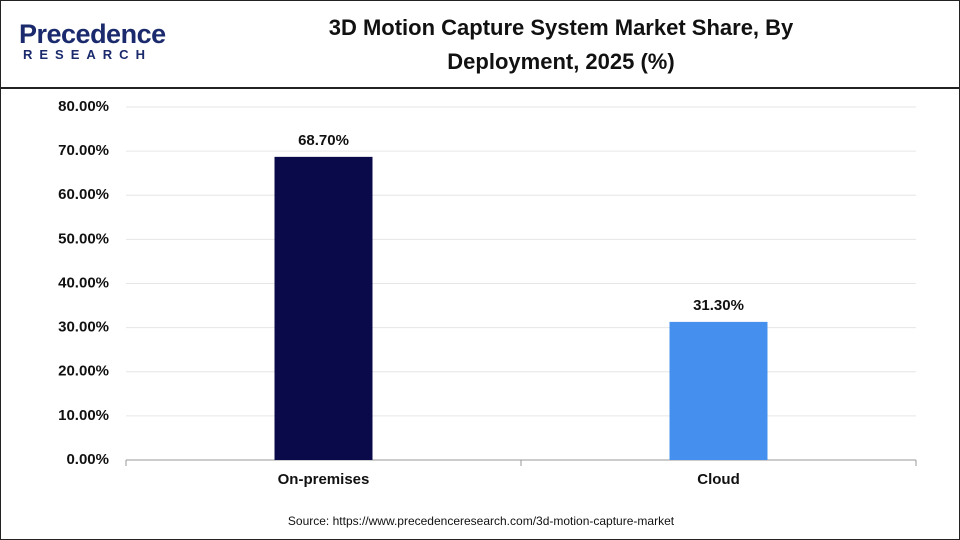  I want to click on y-tick-label: 40.00%, so click(83, 282).